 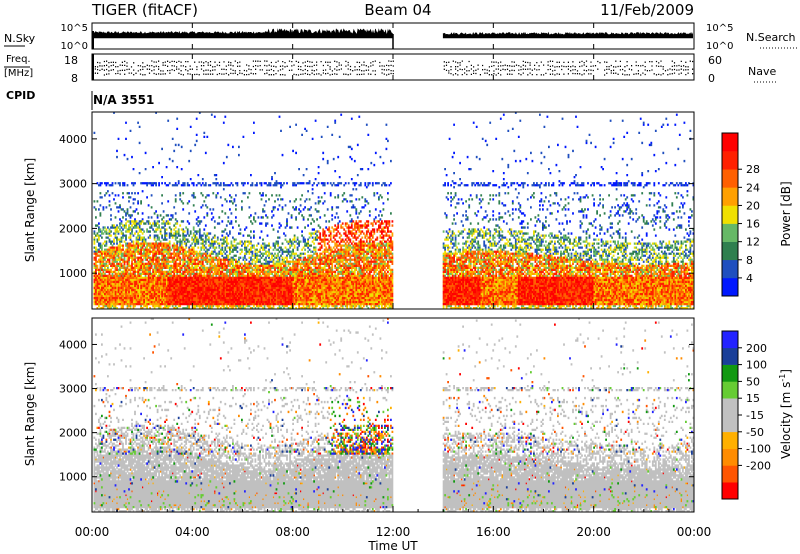 I want to click on power-ytick-label-0: 1000, so click(x=73, y=273).